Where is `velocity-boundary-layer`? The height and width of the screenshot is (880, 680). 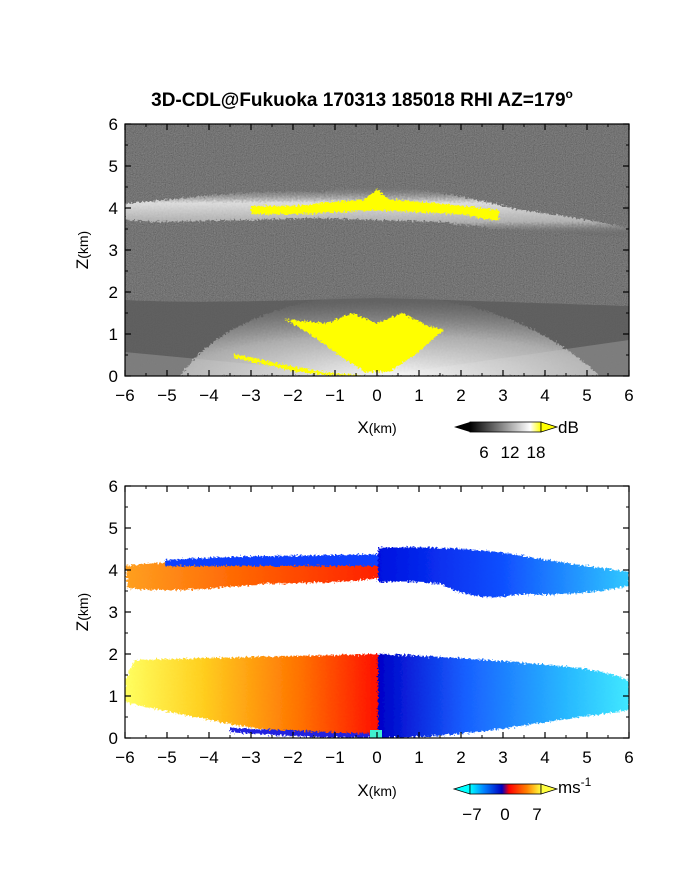 velocity-boundary-layer is located at coordinates (377, 696).